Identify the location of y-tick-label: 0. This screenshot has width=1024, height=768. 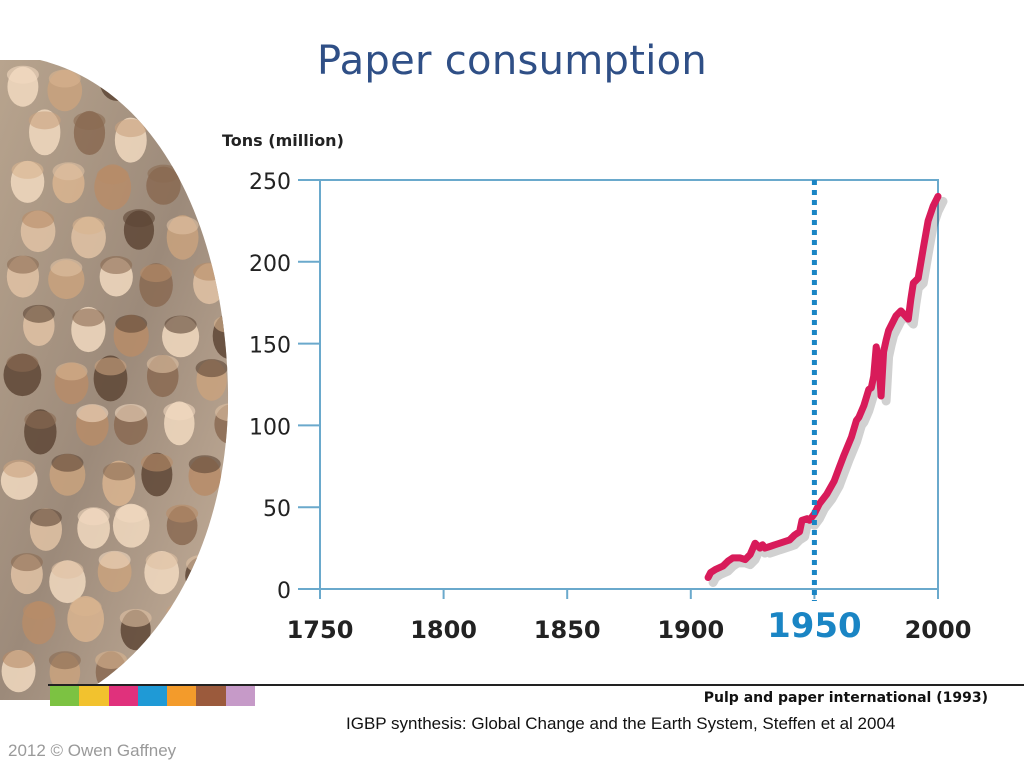
(284, 591).